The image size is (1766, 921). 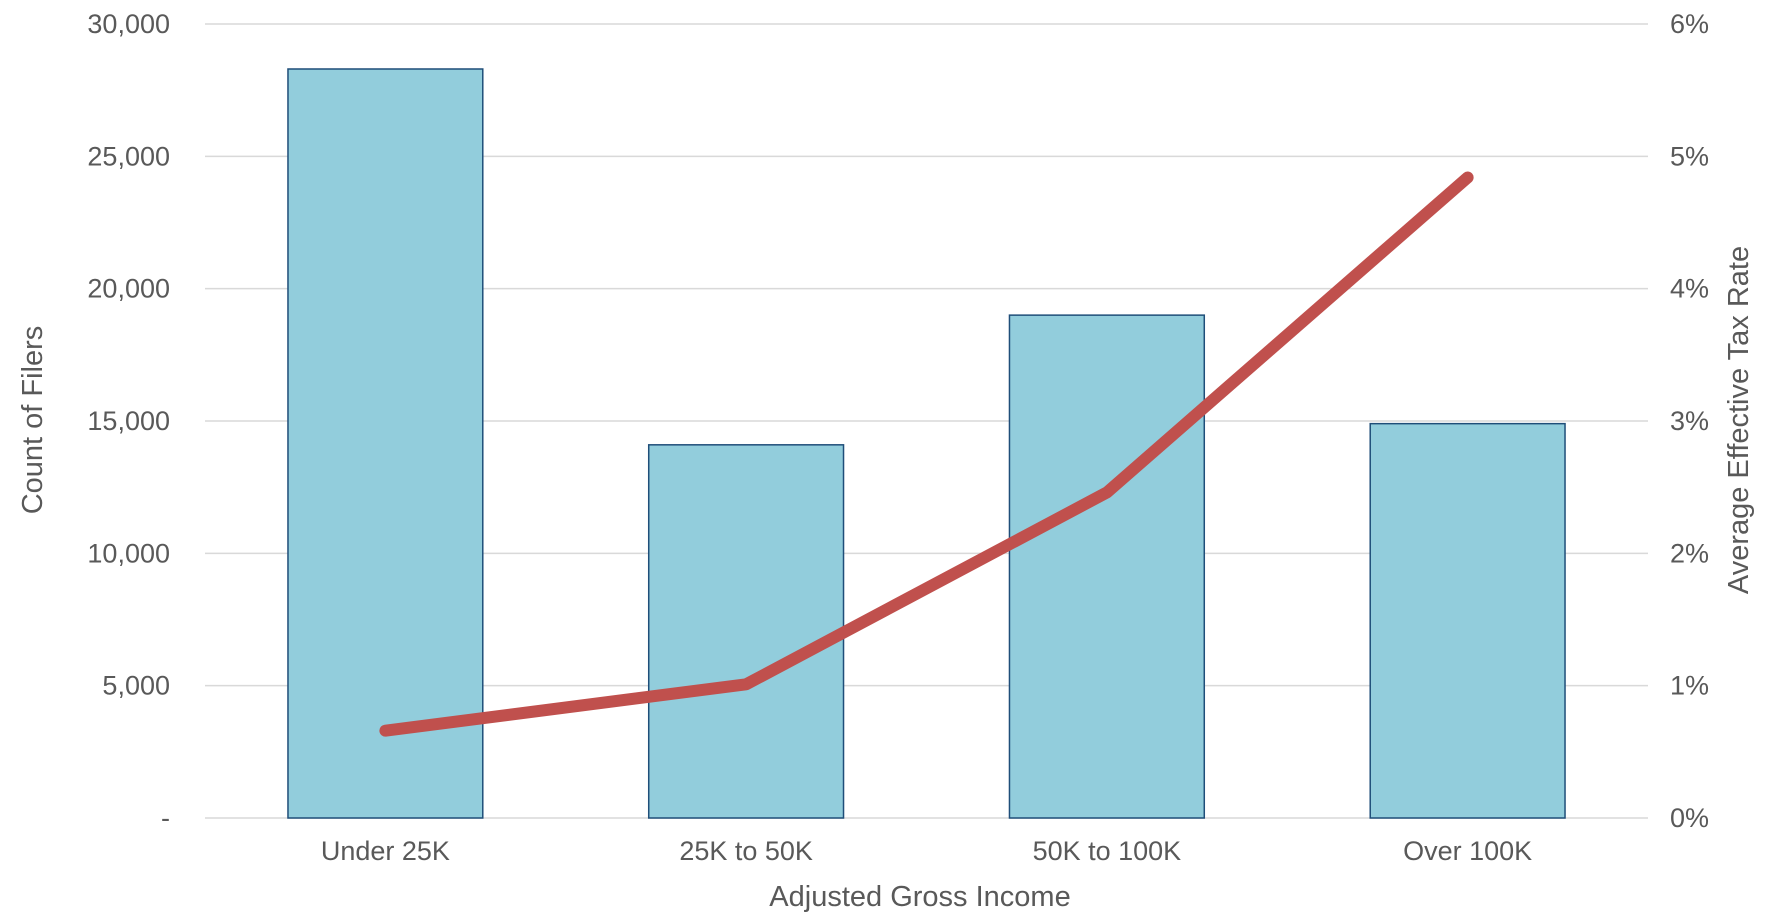 I want to click on category-labels: Under 25K 25K to 50K 50K to 100K Over 100K, so click(x=926, y=851).